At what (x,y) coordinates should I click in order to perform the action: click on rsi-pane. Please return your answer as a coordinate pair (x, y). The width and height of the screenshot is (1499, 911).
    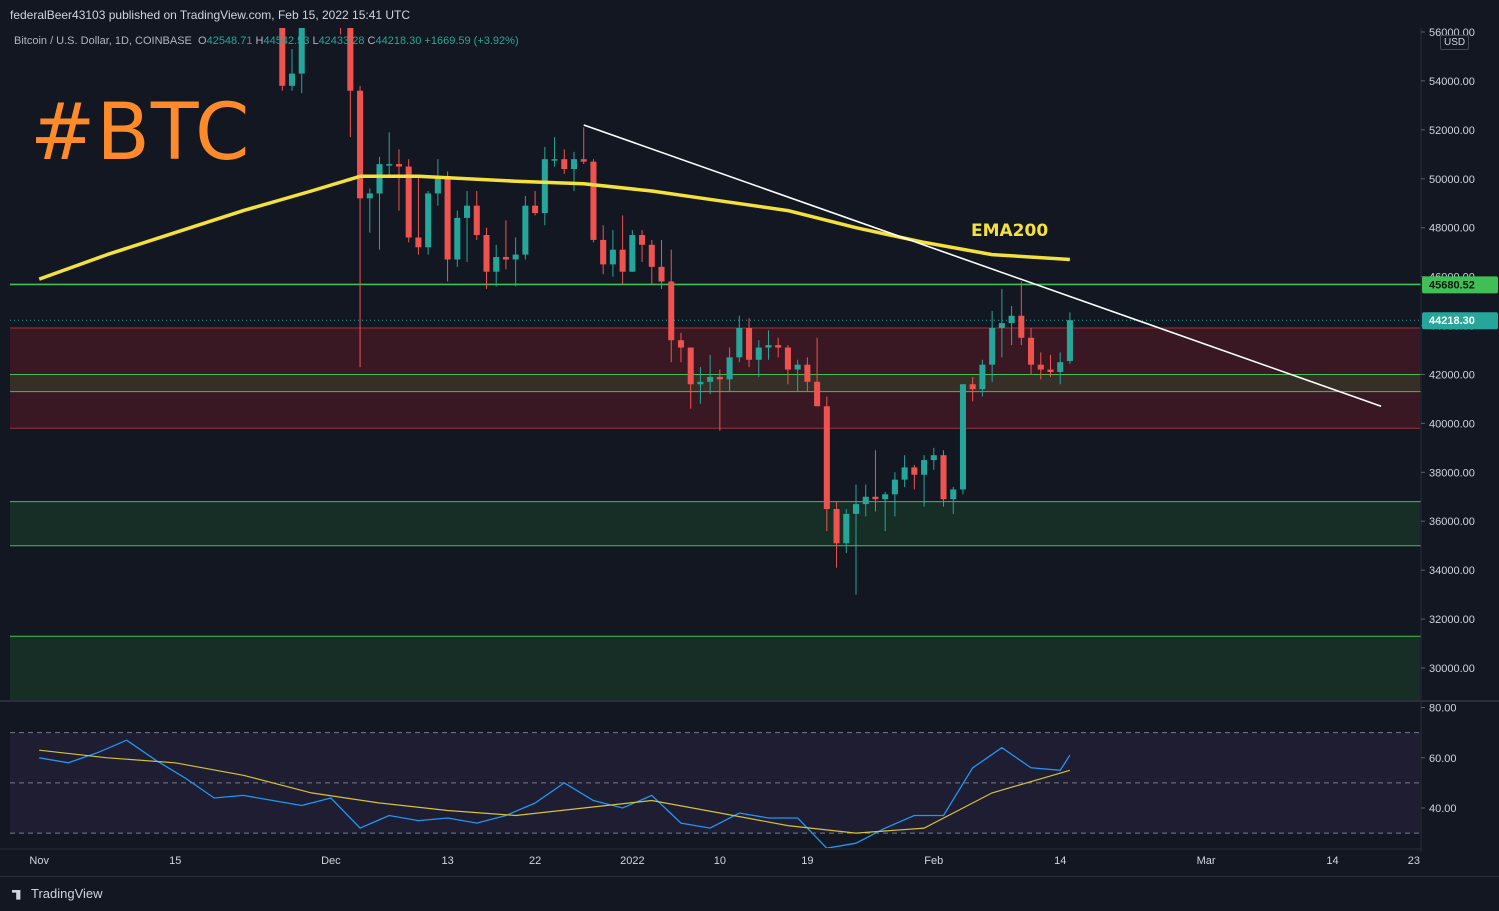
    Looking at the image, I should click on (715, 791).